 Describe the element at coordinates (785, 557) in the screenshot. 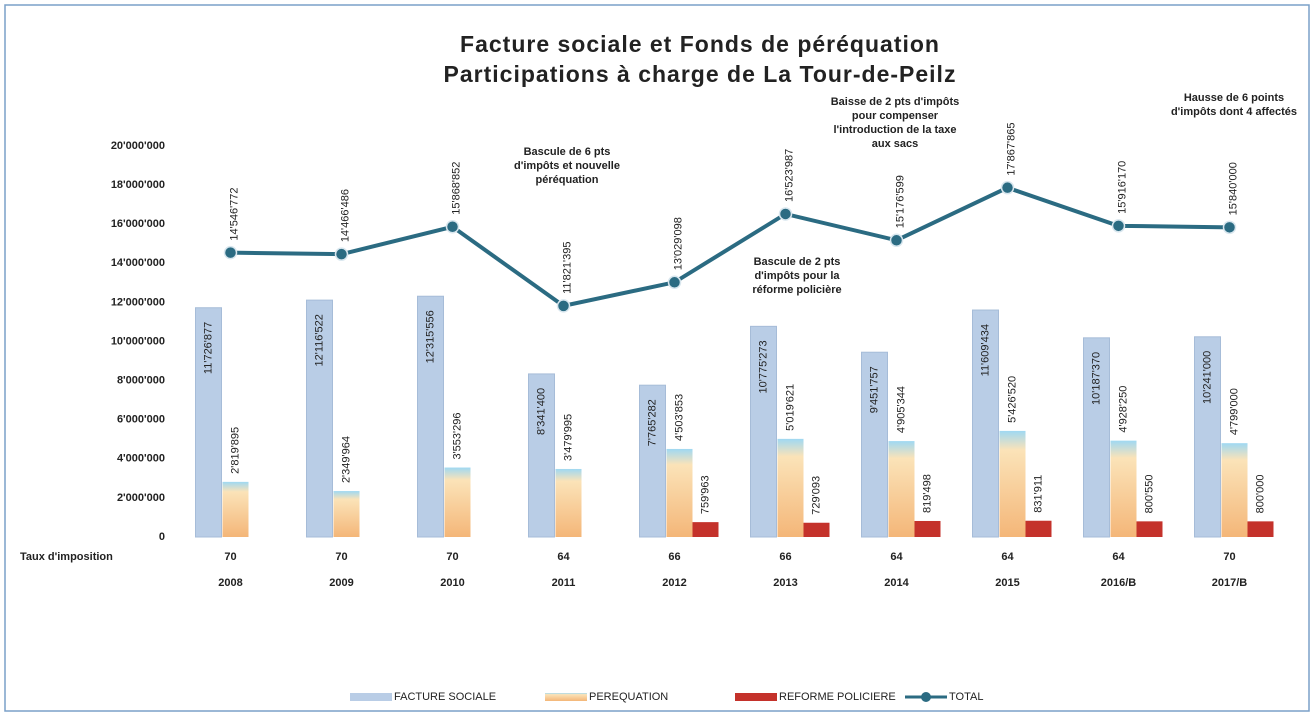

I see `tax-rate: 66` at that location.